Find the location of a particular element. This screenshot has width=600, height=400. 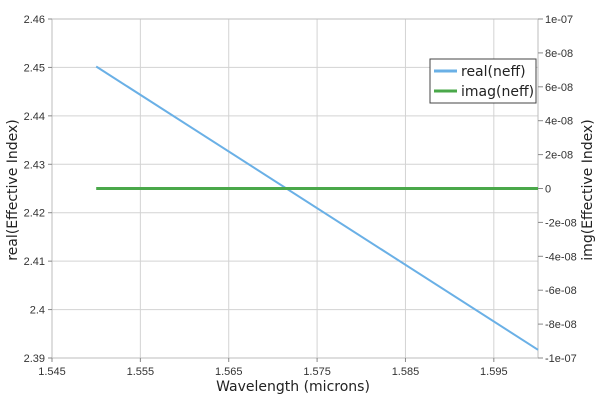

legend: real(neff) imag(neff) is located at coordinates (483, 81).